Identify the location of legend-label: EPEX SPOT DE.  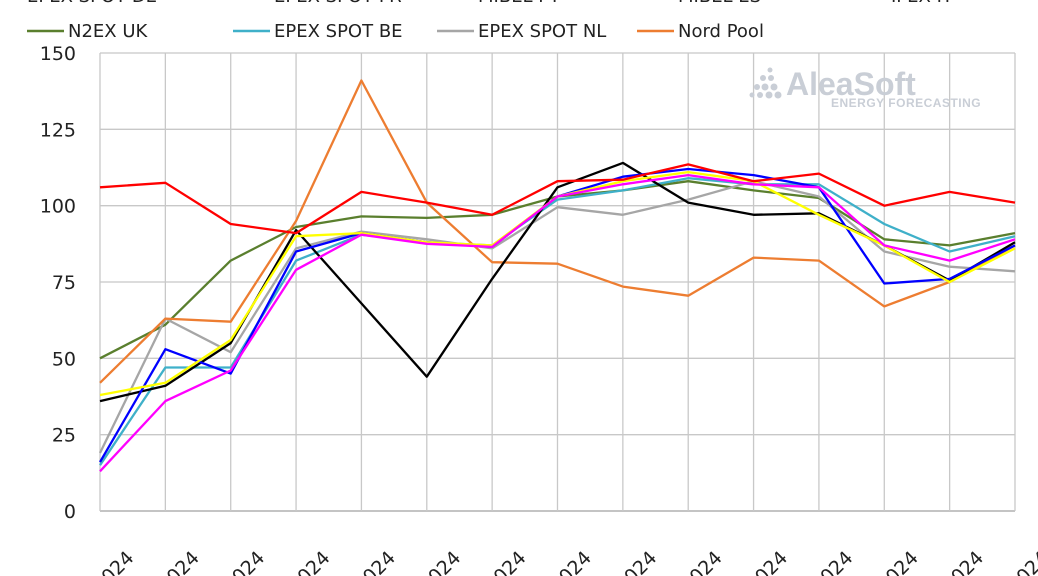
(92, 3).